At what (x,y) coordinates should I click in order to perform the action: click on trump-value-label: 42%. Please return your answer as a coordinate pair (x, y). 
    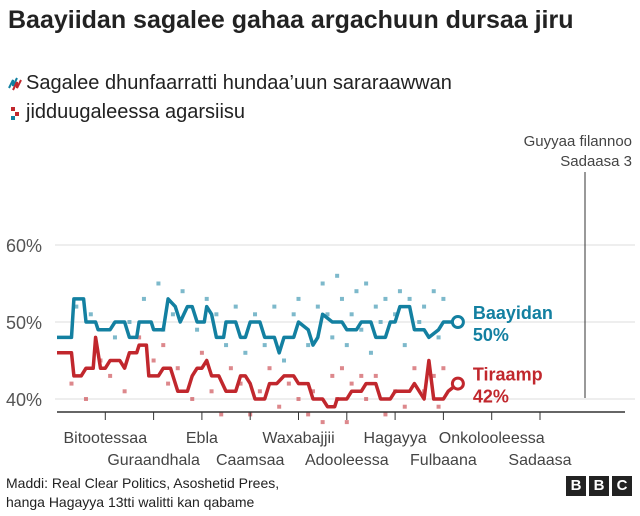
    Looking at the image, I should click on (491, 397).